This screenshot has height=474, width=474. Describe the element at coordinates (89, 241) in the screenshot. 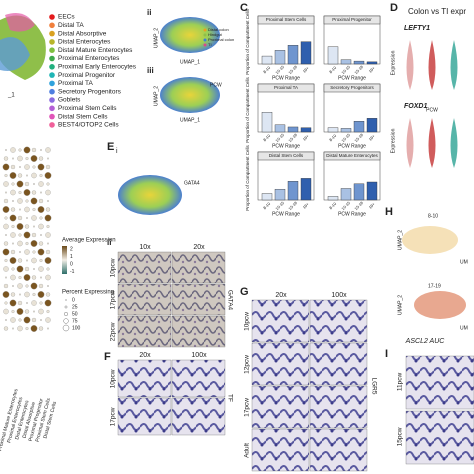

I see `legend-title: Average Expression` at that location.